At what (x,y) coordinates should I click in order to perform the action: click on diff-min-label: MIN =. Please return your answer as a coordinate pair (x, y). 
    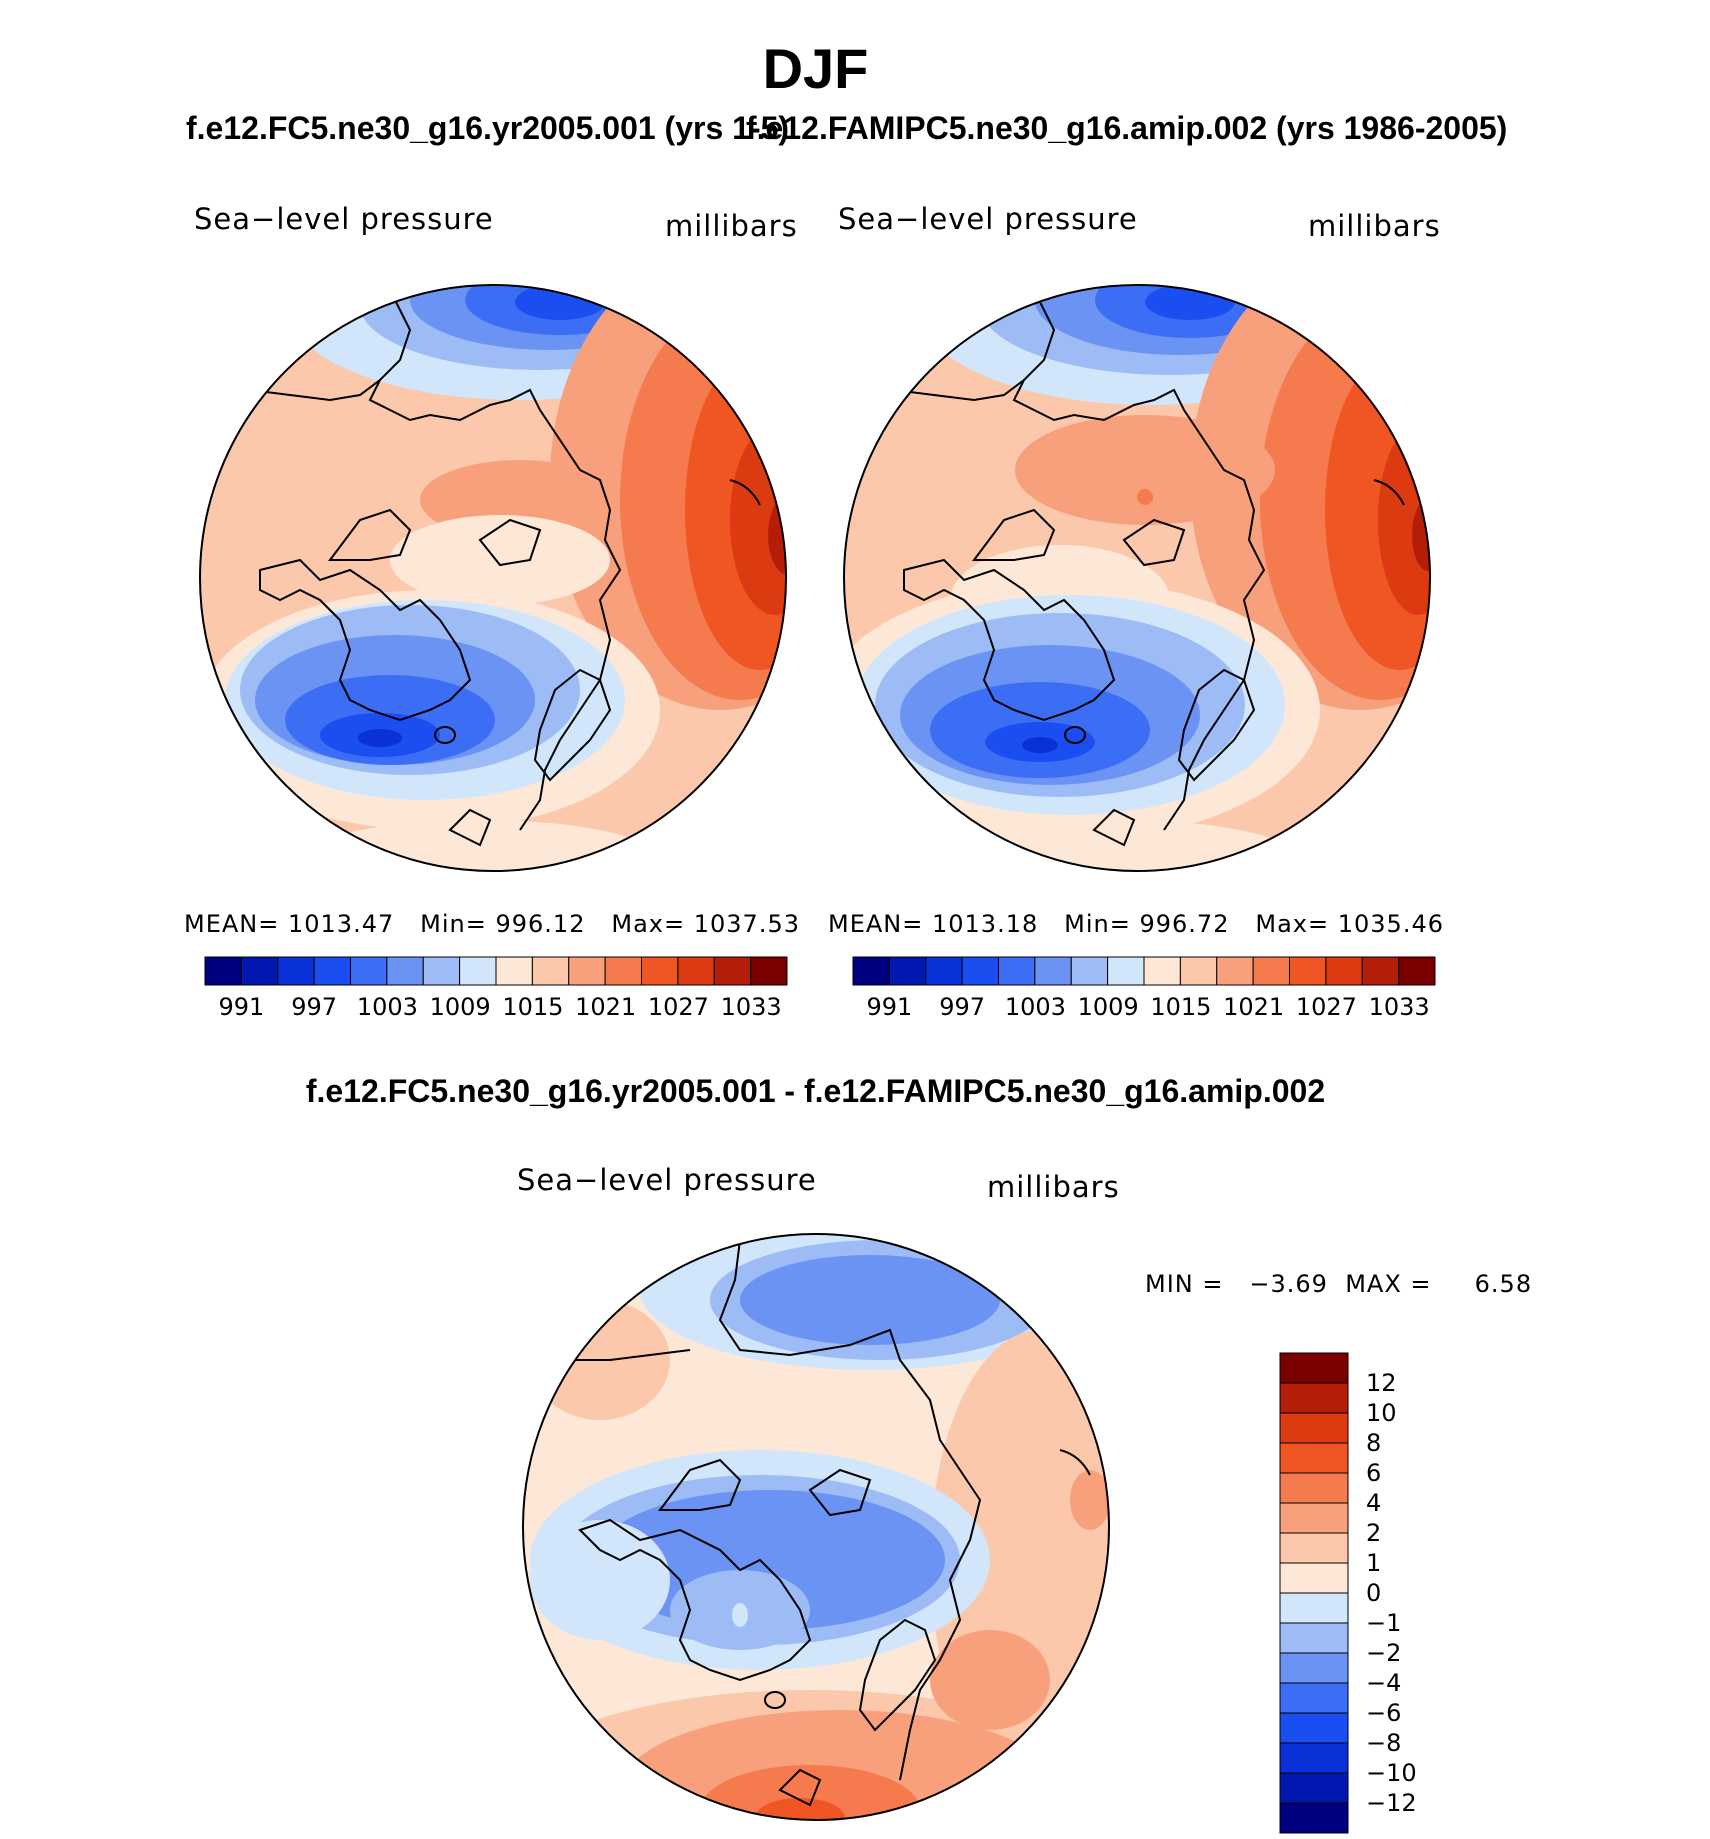
    Looking at the image, I should click on (1184, 1284).